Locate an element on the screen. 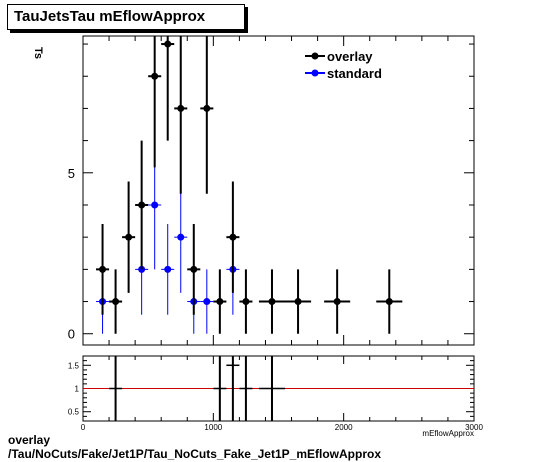 The height and width of the screenshot is (462, 546). x-tick-label: 2000 is located at coordinates (344, 427).